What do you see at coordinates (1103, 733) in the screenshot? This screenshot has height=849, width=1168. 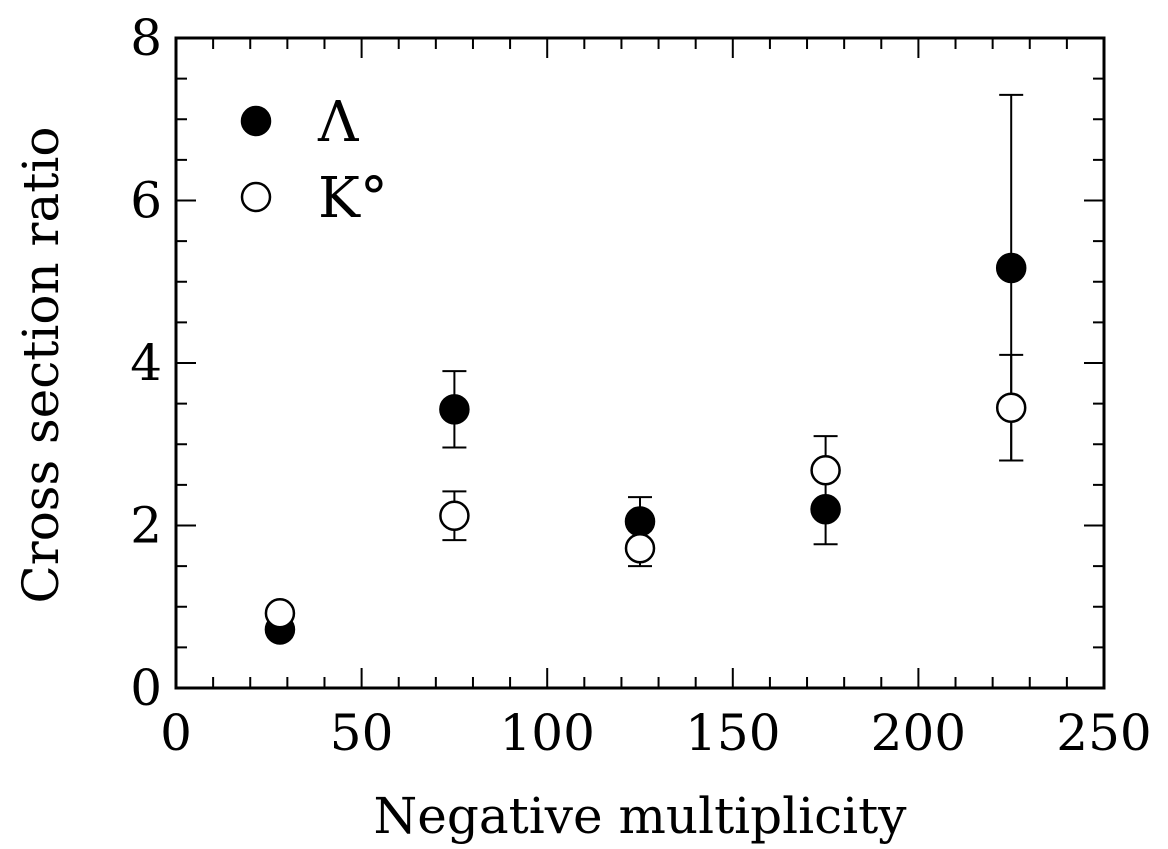 I see `x-tick-label: 250` at bounding box center [1103, 733].